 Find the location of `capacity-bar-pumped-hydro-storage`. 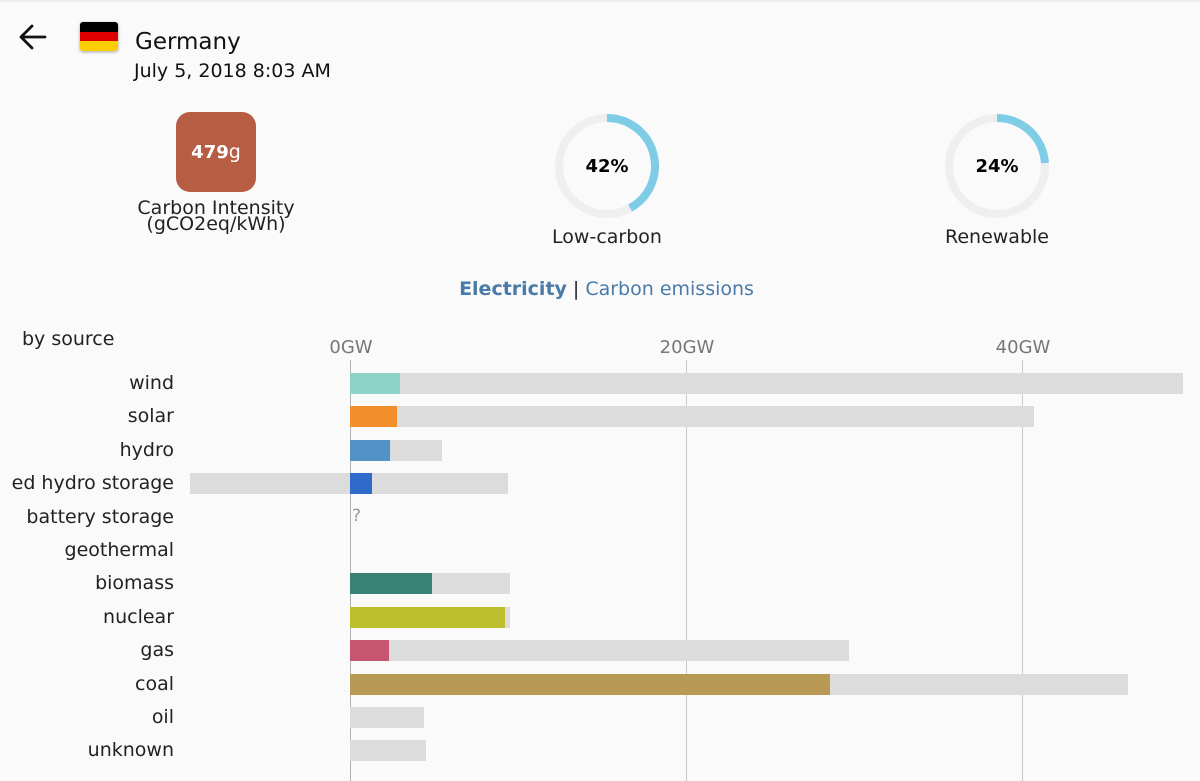

capacity-bar-pumped-hydro-storage is located at coordinates (349, 484).